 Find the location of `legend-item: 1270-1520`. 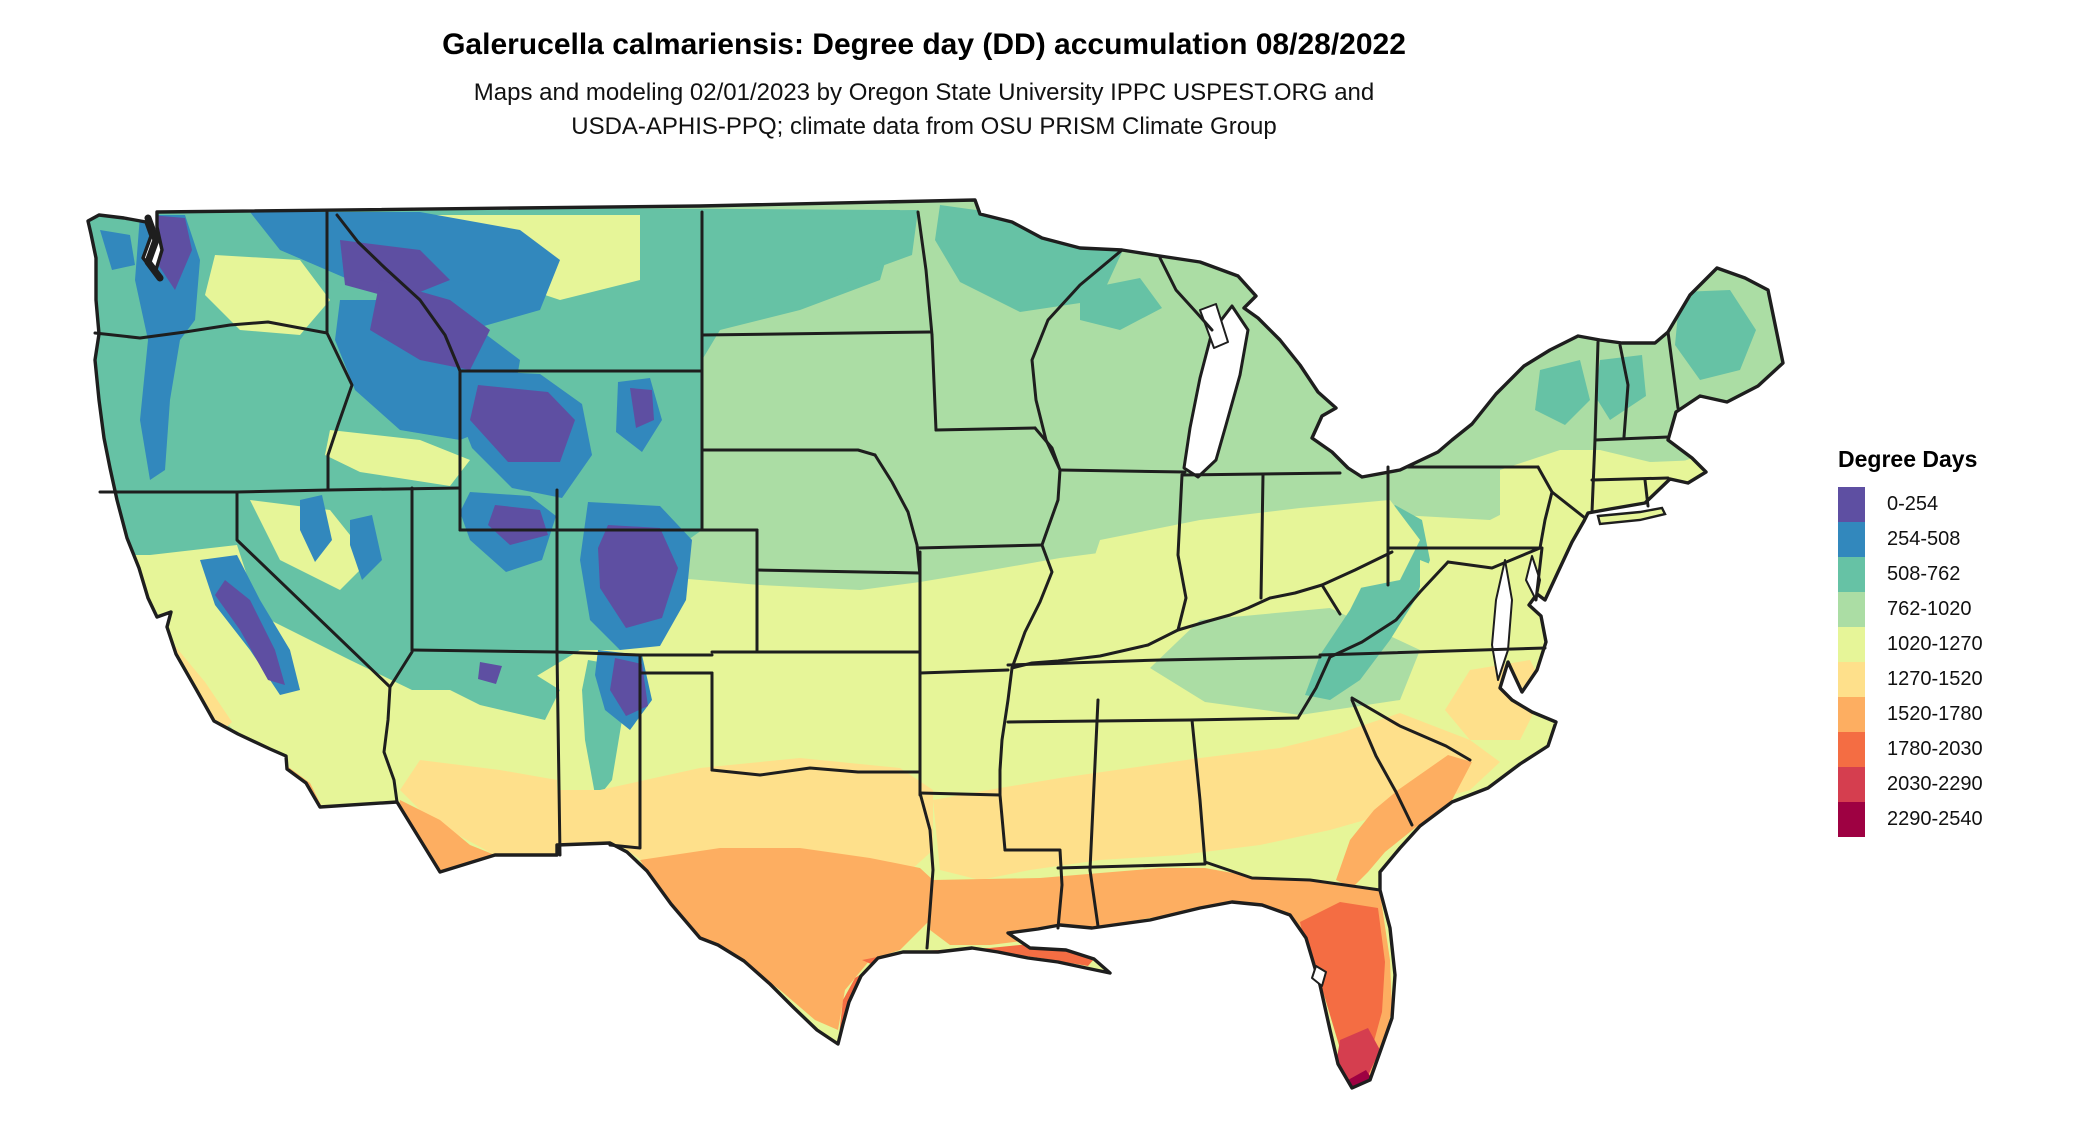

legend-item: 1270-1520 is located at coordinates (1963, 679).